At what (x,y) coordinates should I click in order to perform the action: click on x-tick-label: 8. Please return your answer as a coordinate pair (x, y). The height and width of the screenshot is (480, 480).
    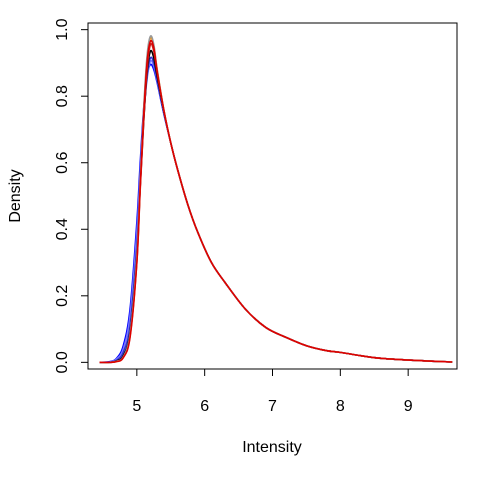
    Looking at the image, I should click on (340, 406).